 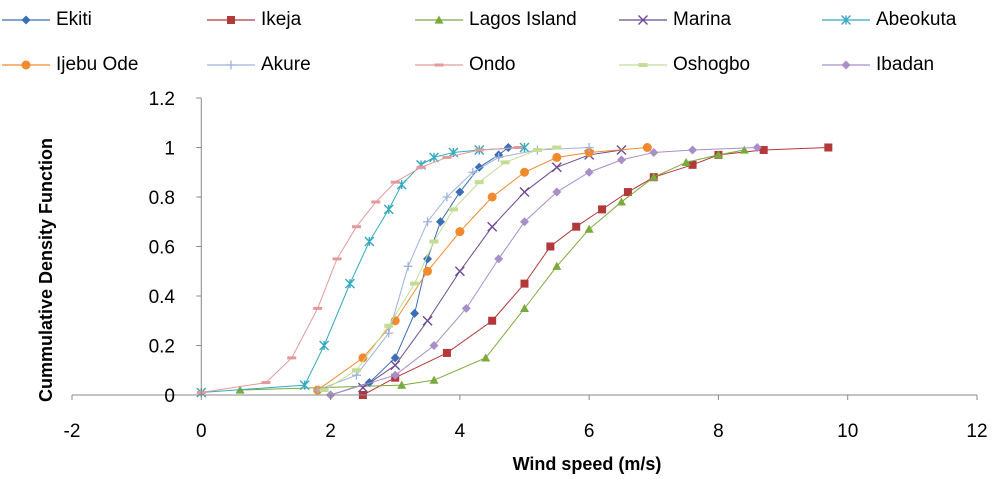 I want to click on series-marina, so click(x=492, y=268).